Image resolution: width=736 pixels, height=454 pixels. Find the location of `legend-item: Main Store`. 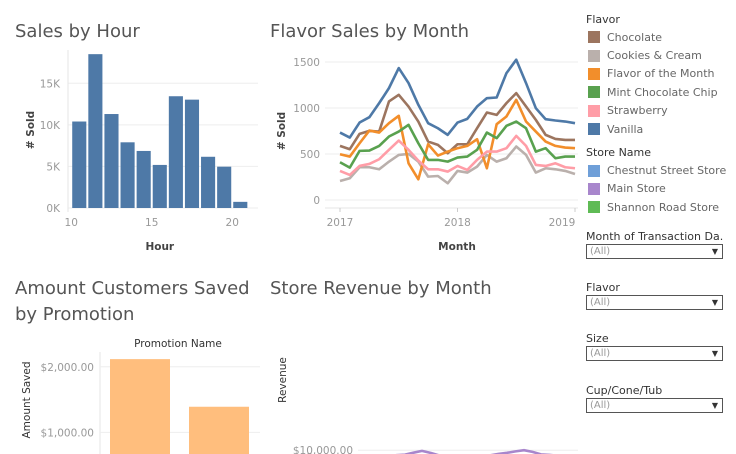

legend-item: Main Store is located at coordinates (661, 189).